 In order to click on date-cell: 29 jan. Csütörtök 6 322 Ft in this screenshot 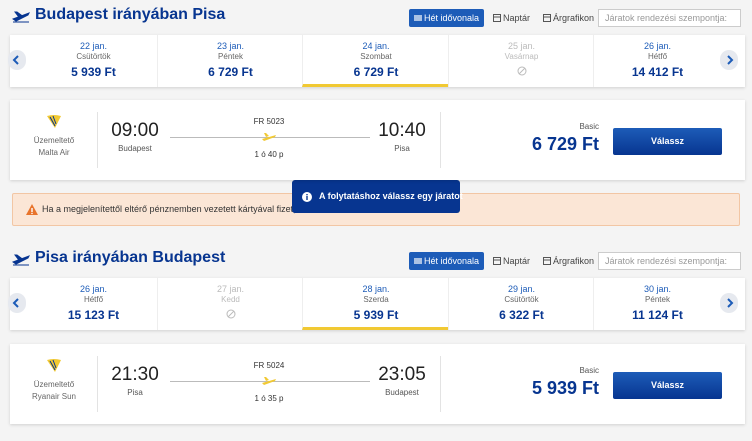, I will do `click(520, 304)`.